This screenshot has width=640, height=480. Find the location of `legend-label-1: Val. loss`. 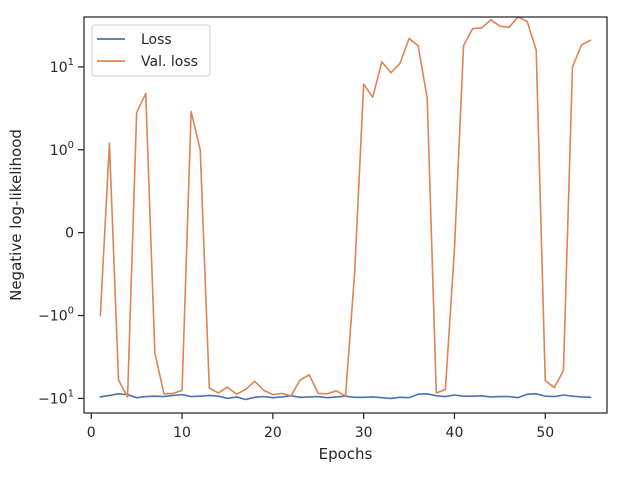

legend-label-1: Val. loss is located at coordinates (169, 62).